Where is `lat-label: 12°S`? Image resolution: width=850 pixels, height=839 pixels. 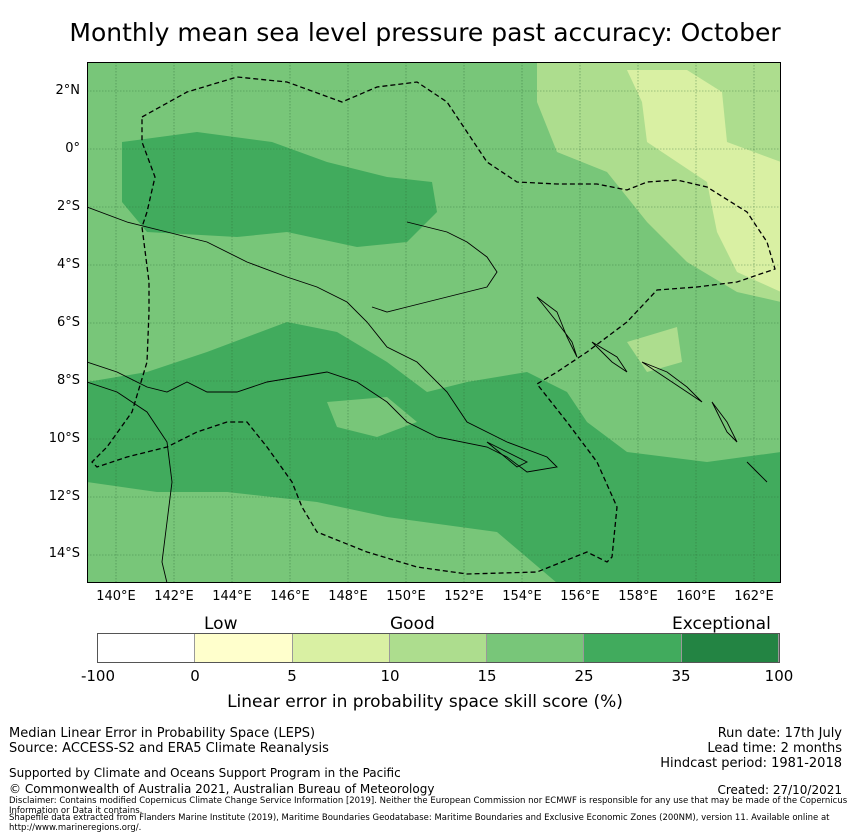 lat-label: 12°S is located at coordinates (64, 496).